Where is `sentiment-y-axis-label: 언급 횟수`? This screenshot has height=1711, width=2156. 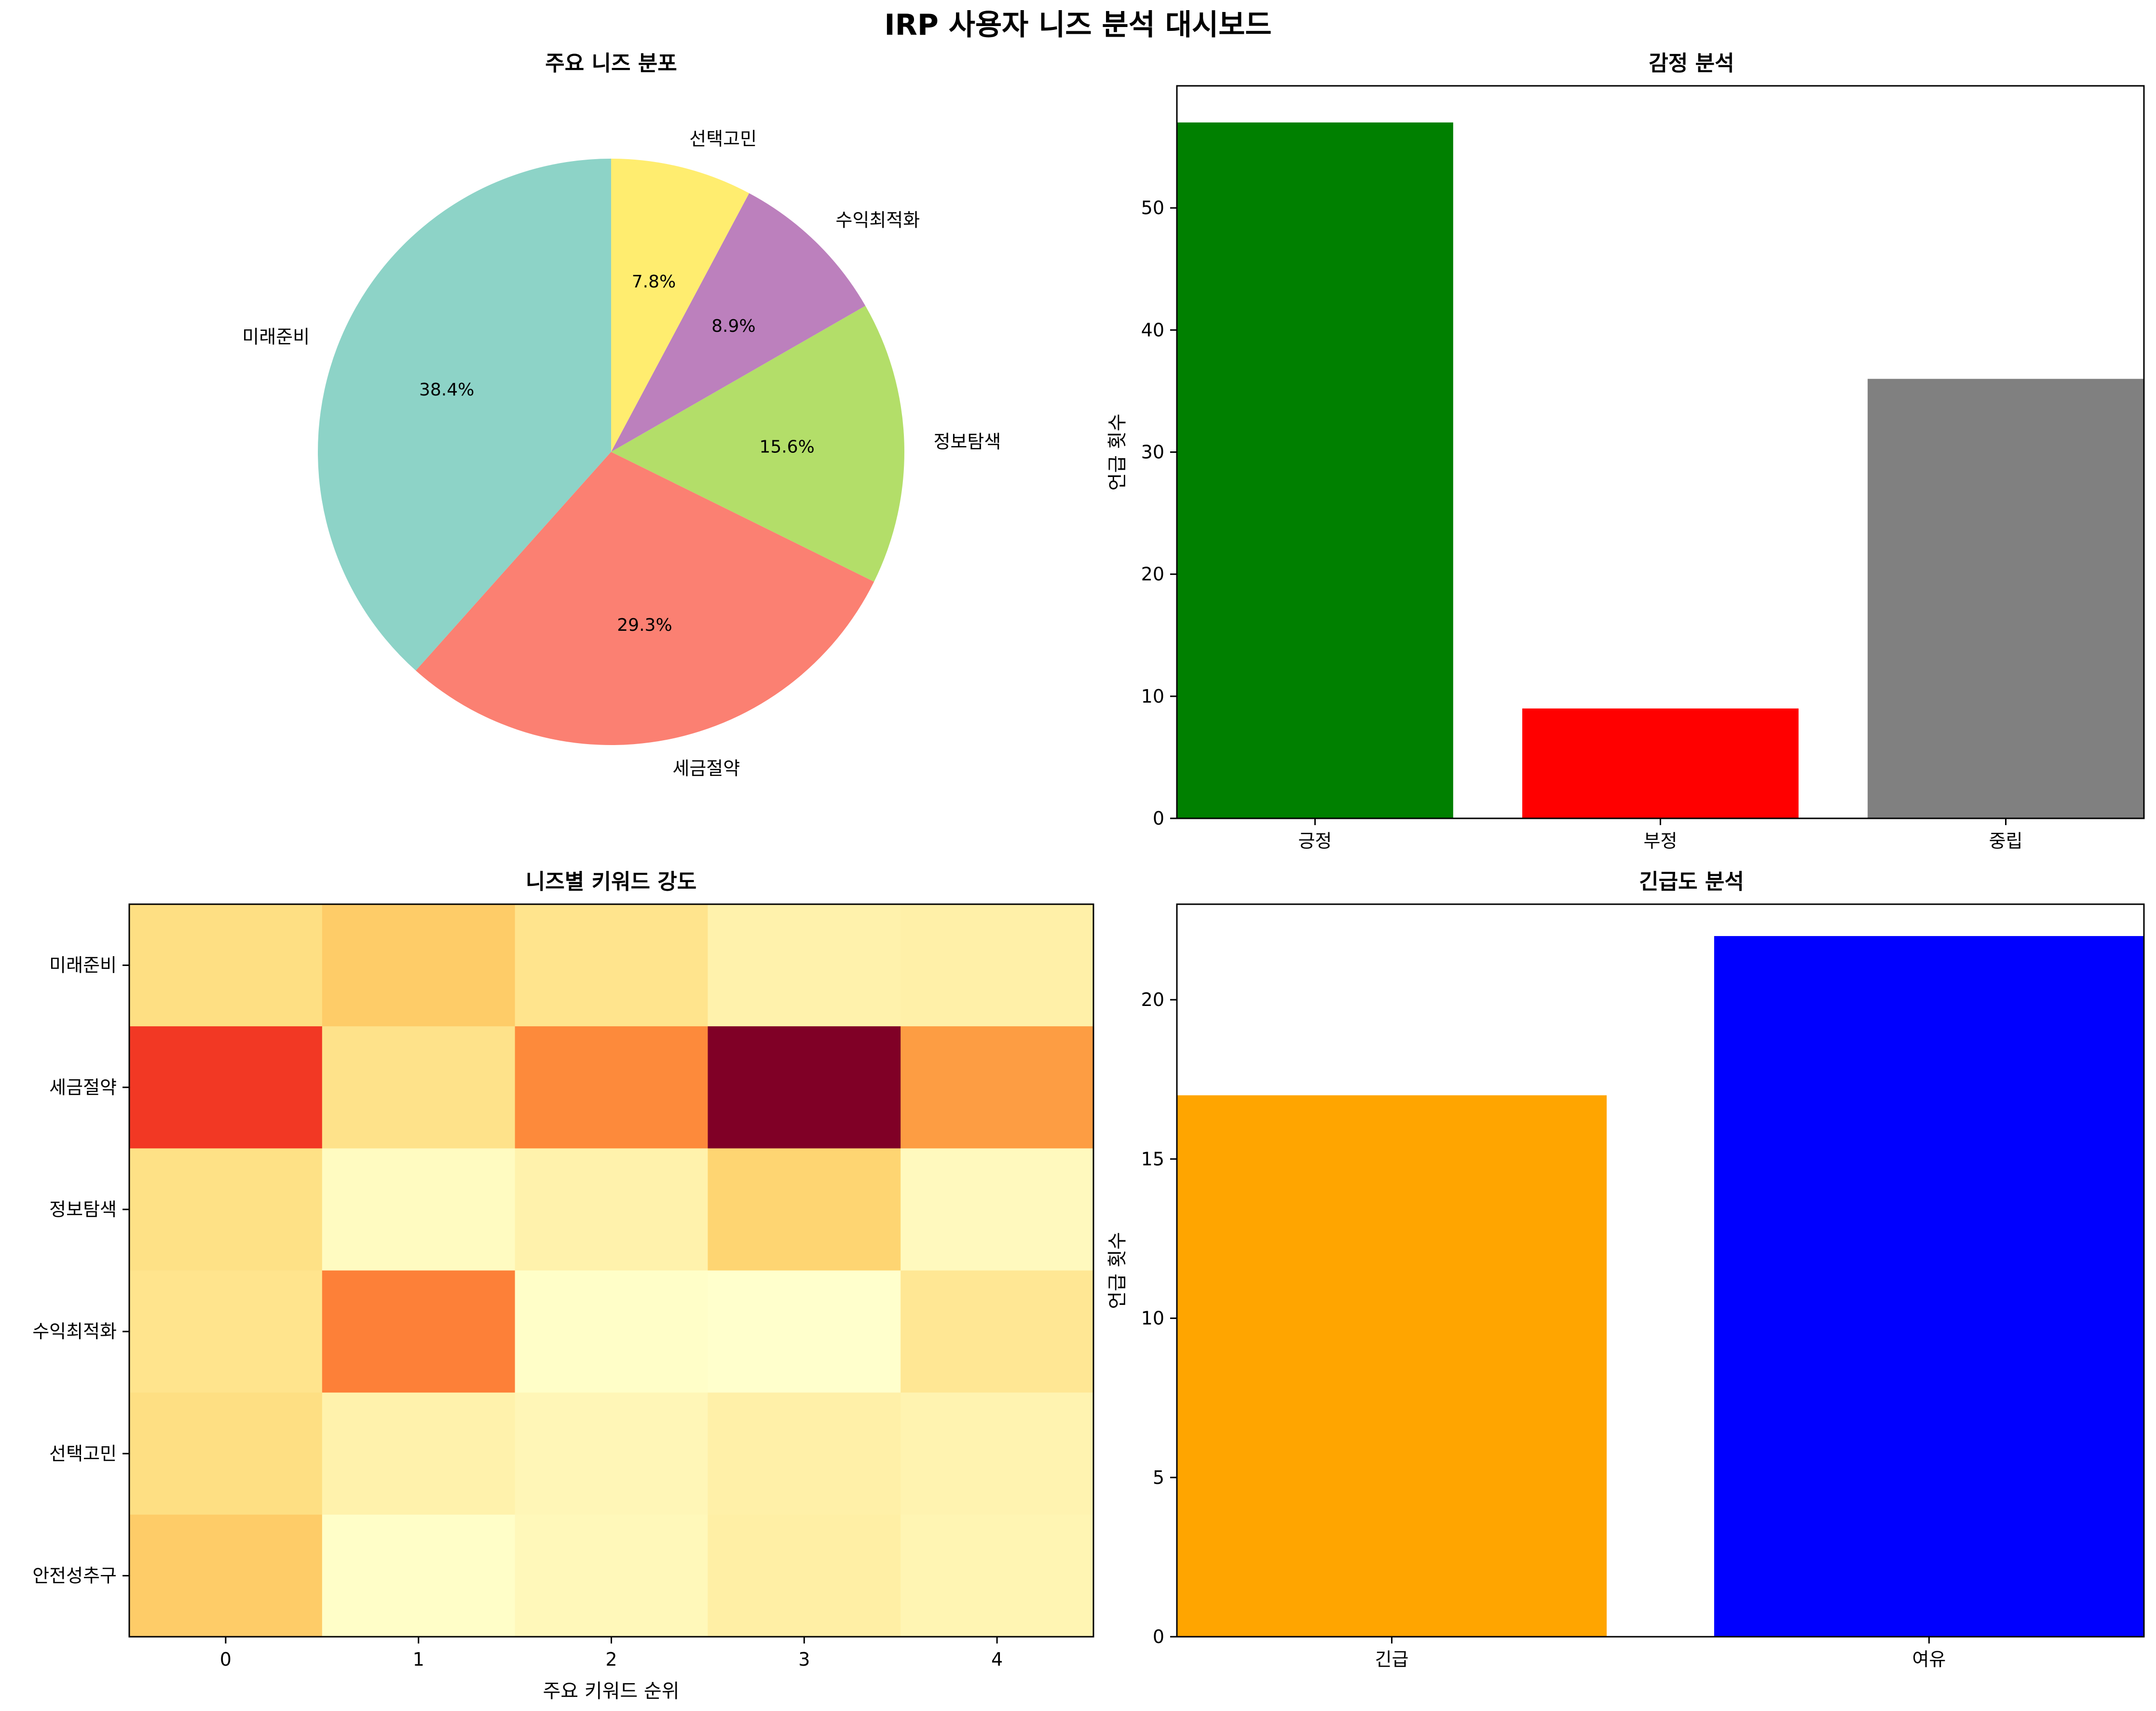
sentiment-y-axis-label: 언급 횟수 is located at coordinates (1117, 452).